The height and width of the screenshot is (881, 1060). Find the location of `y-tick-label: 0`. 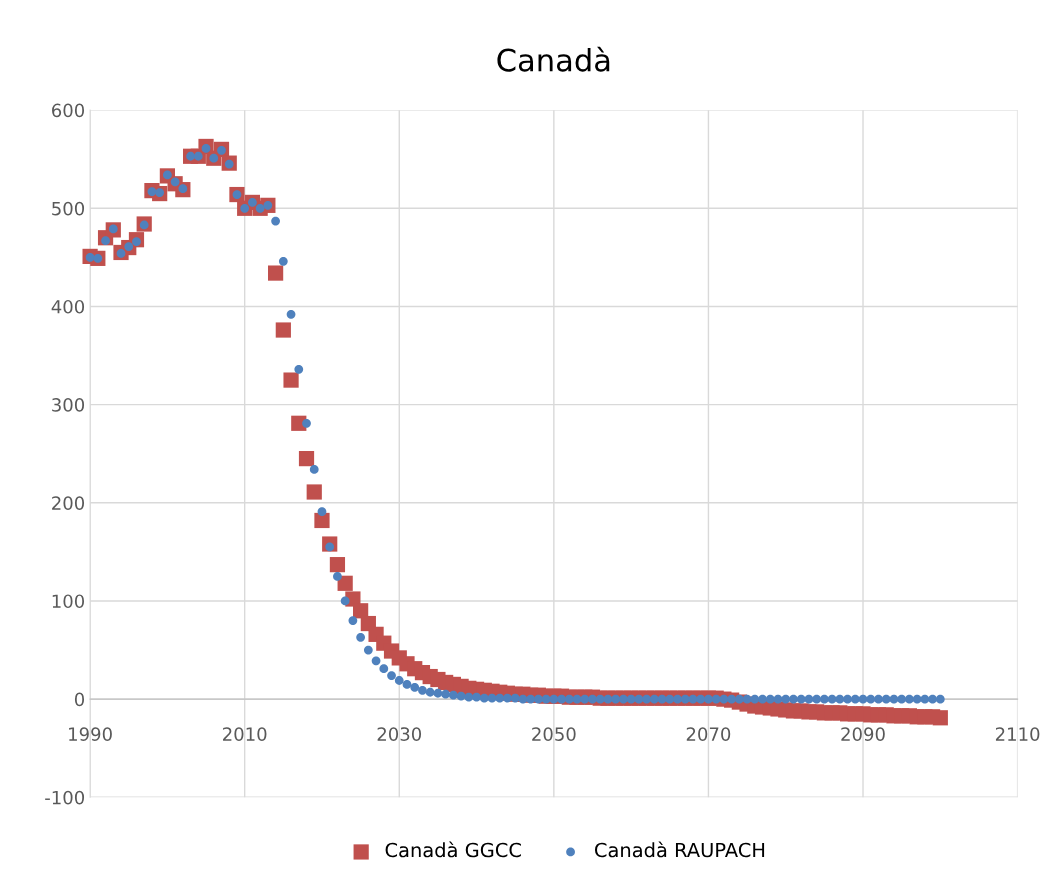

y-tick-label: 0 is located at coordinates (79, 699).